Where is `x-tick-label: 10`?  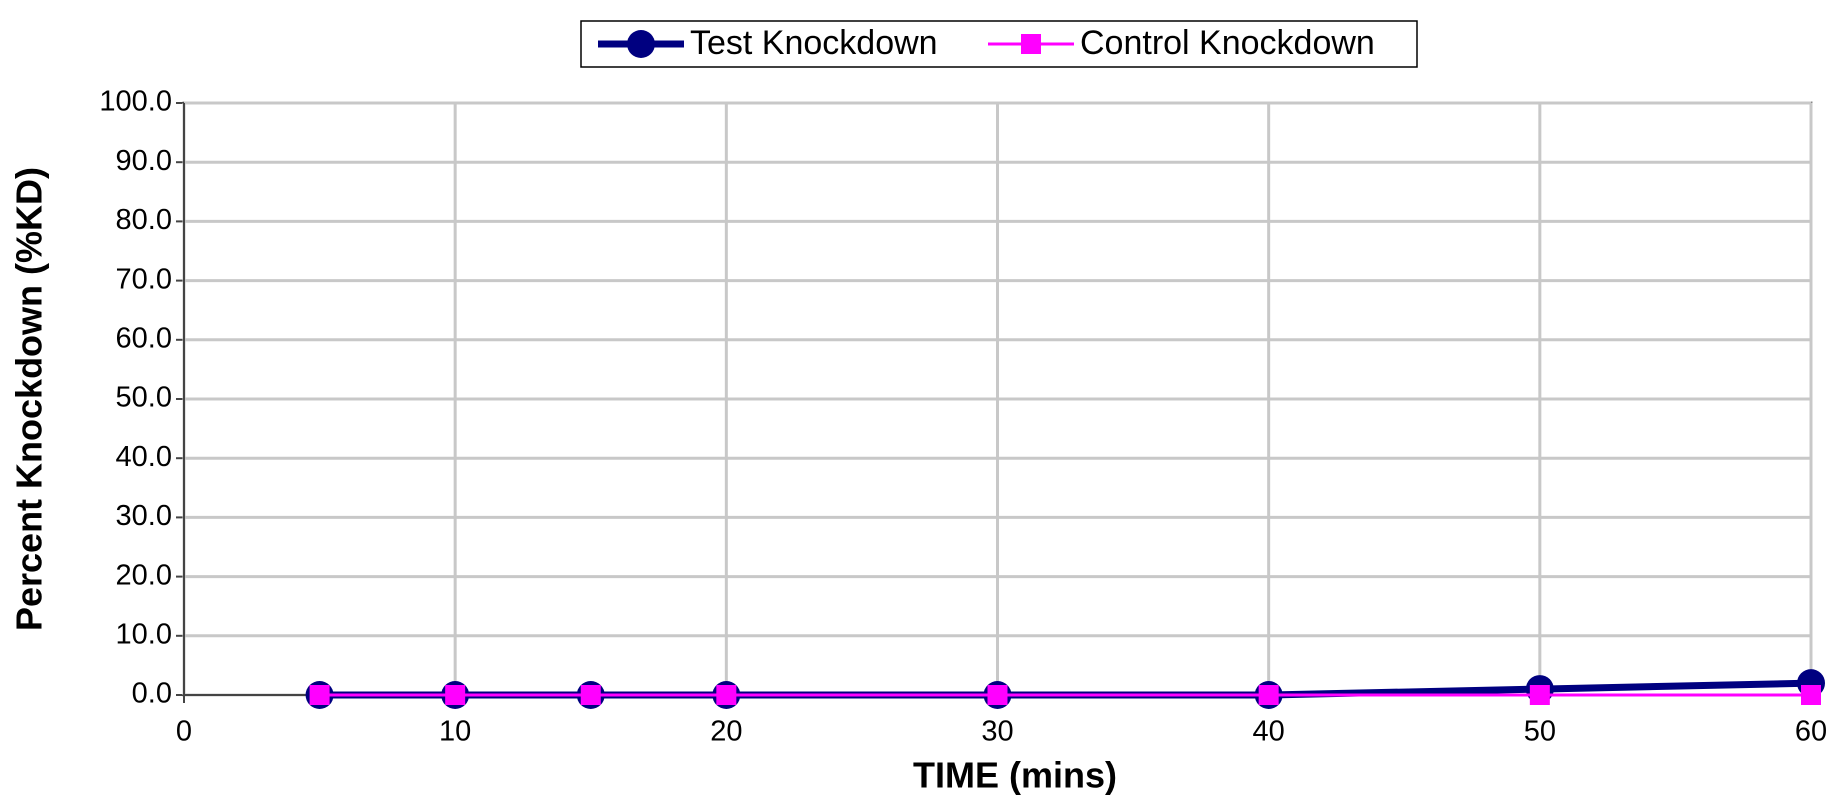
x-tick-label: 10 is located at coordinates (455, 732).